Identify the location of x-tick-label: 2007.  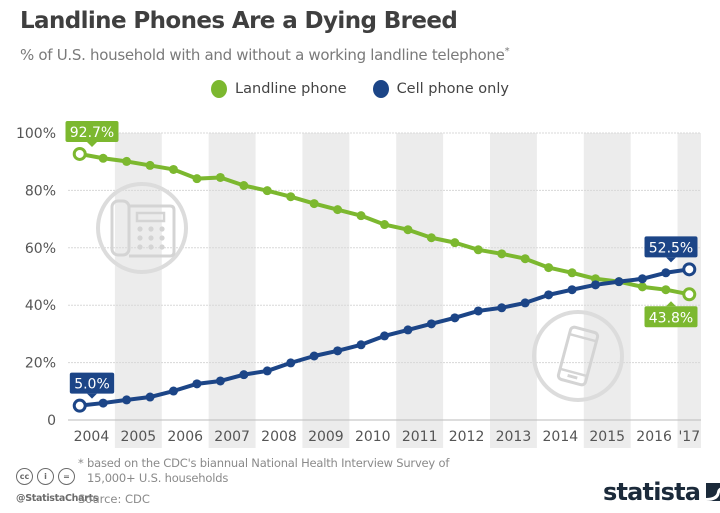
(232, 437).